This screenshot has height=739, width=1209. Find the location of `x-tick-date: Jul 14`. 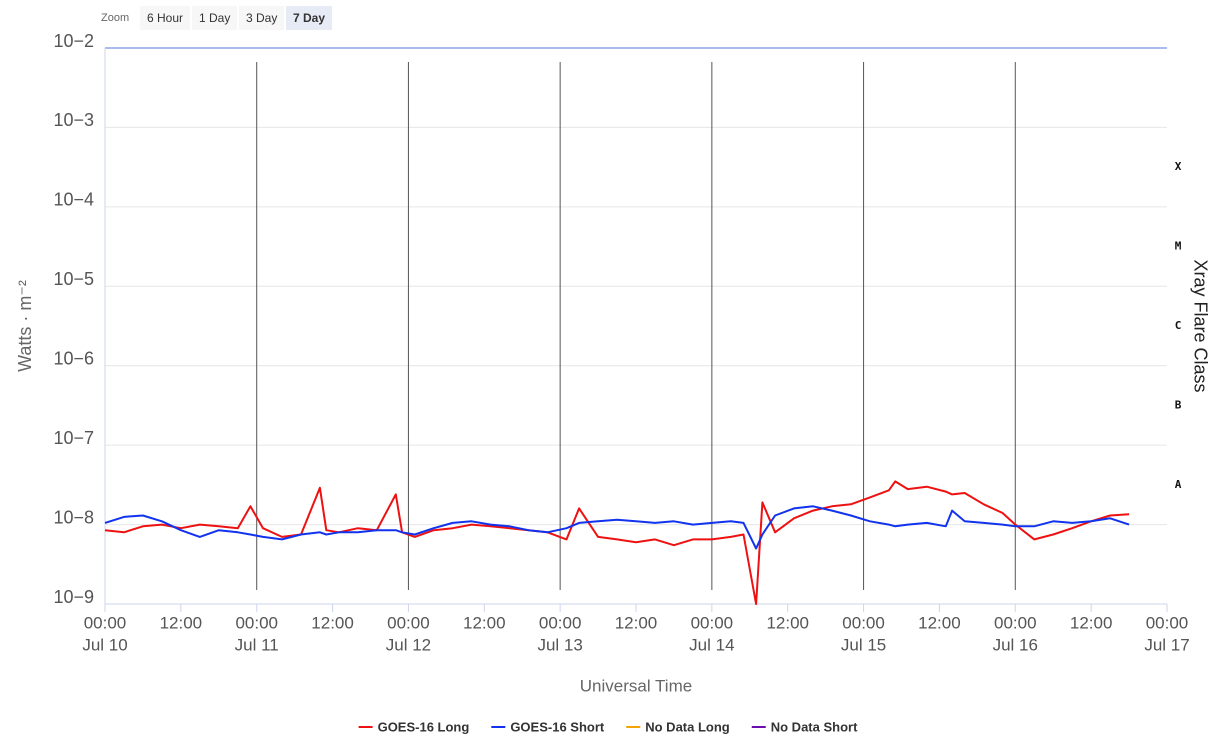

x-tick-date: Jul 14 is located at coordinates (711, 644).